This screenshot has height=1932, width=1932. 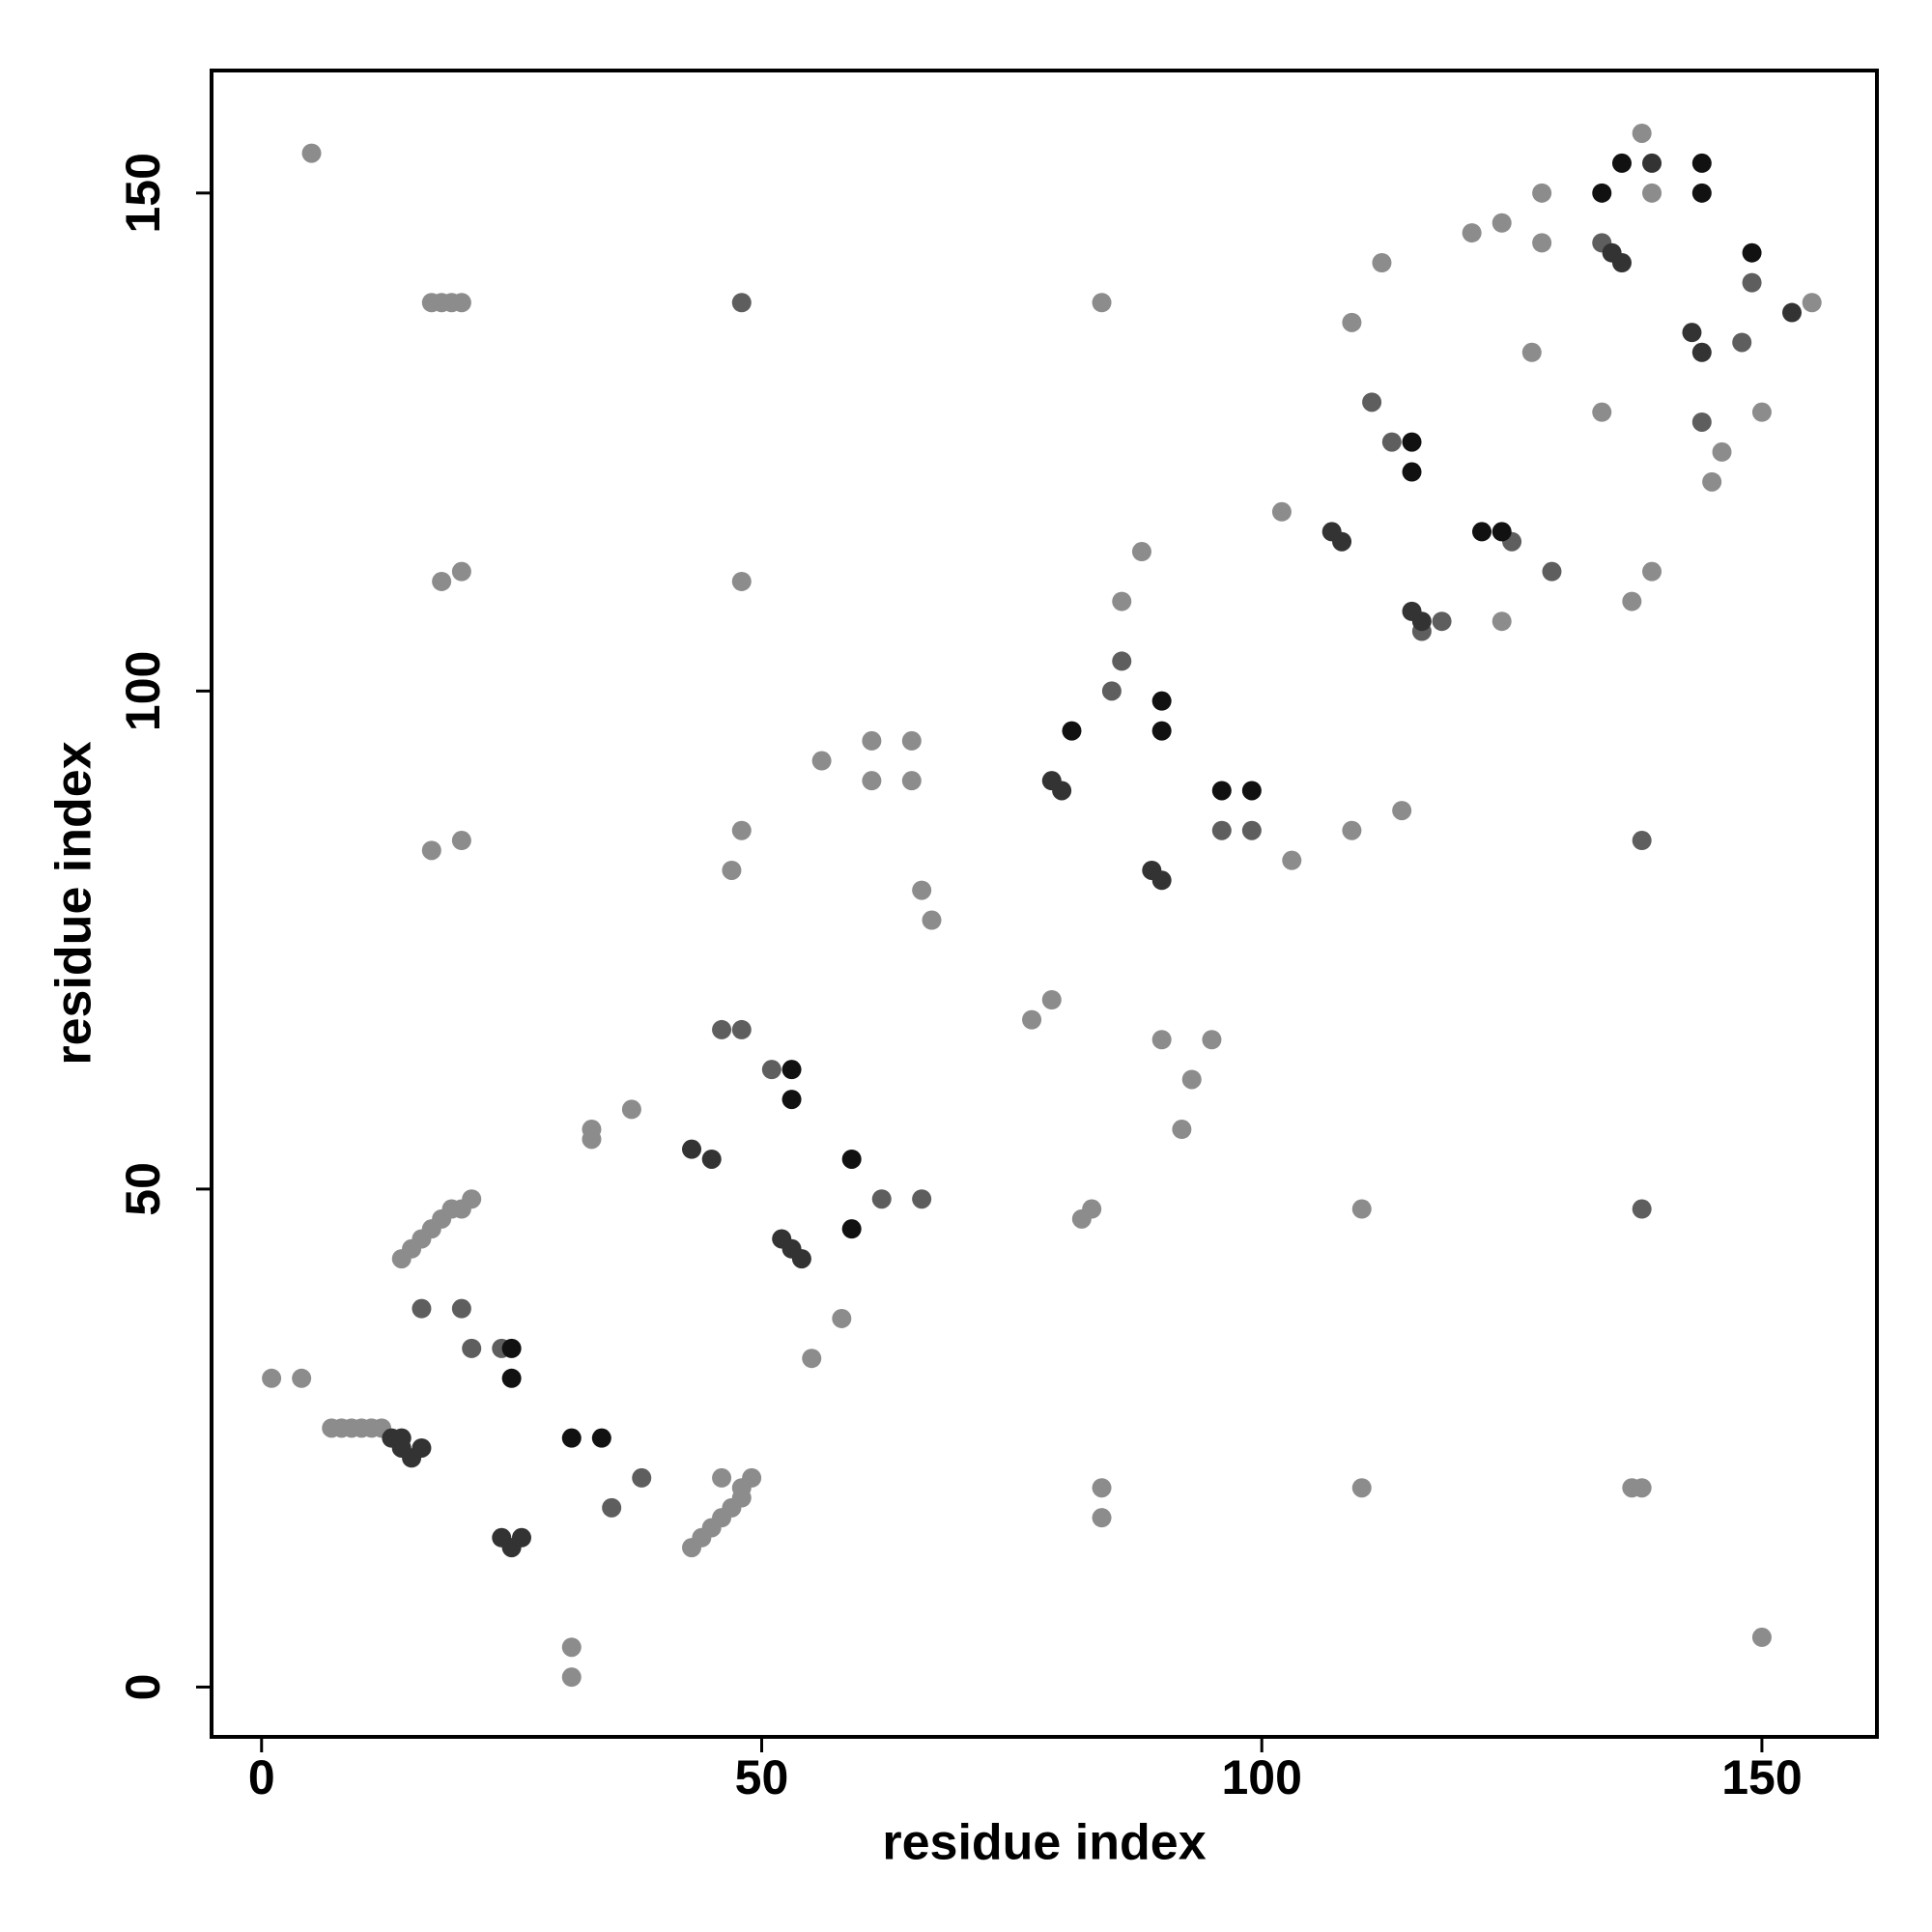 What do you see at coordinates (143, 1687) in the screenshot?
I see `y-tick-label: 0` at bounding box center [143, 1687].